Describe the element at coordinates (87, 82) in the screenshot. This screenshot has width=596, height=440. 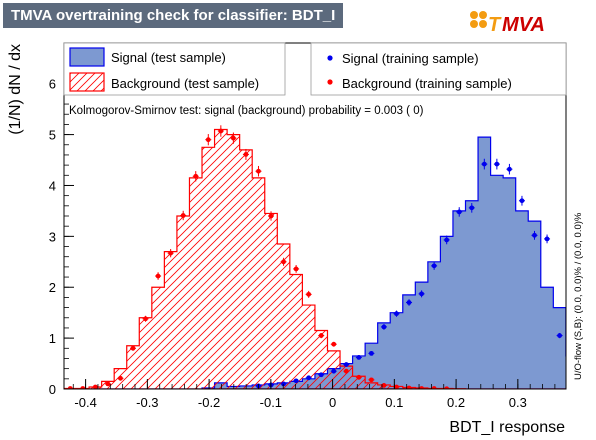
I see `legend-background-test-swatch` at that location.